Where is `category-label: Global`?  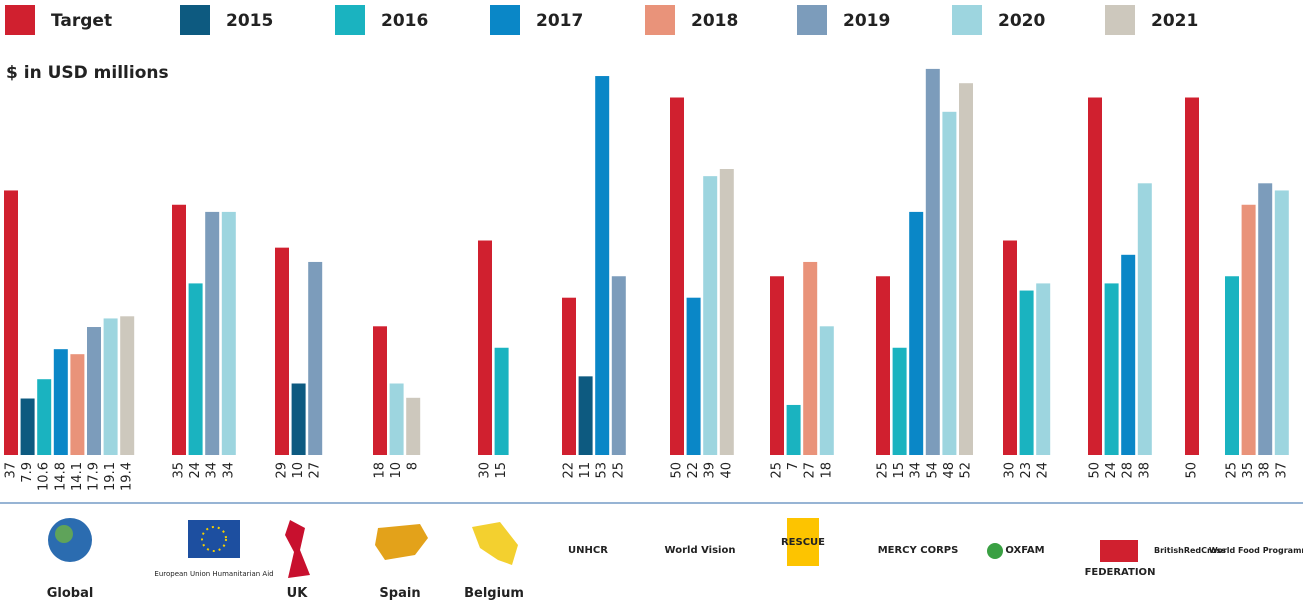 category-label: Global is located at coordinates (70, 593).